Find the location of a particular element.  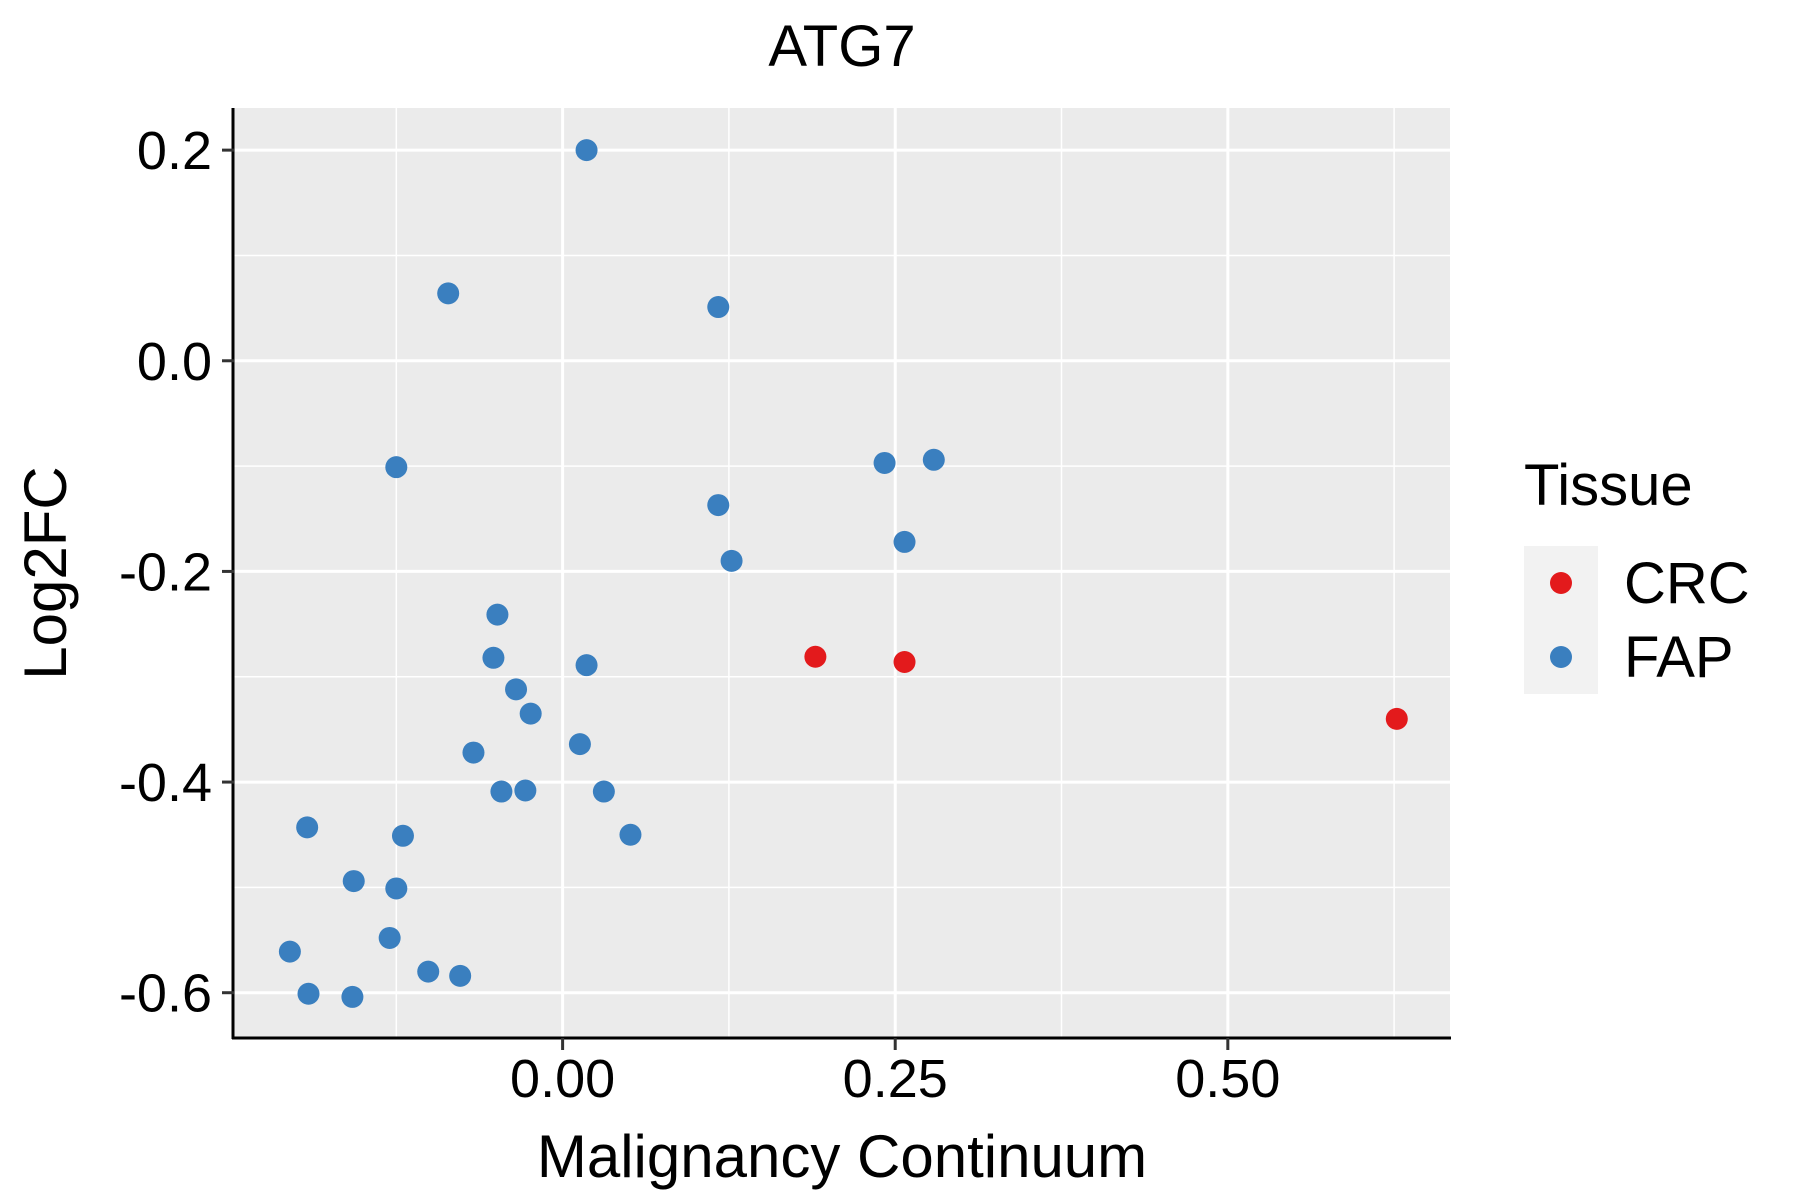

legend-key-background is located at coordinates (1561, 620).